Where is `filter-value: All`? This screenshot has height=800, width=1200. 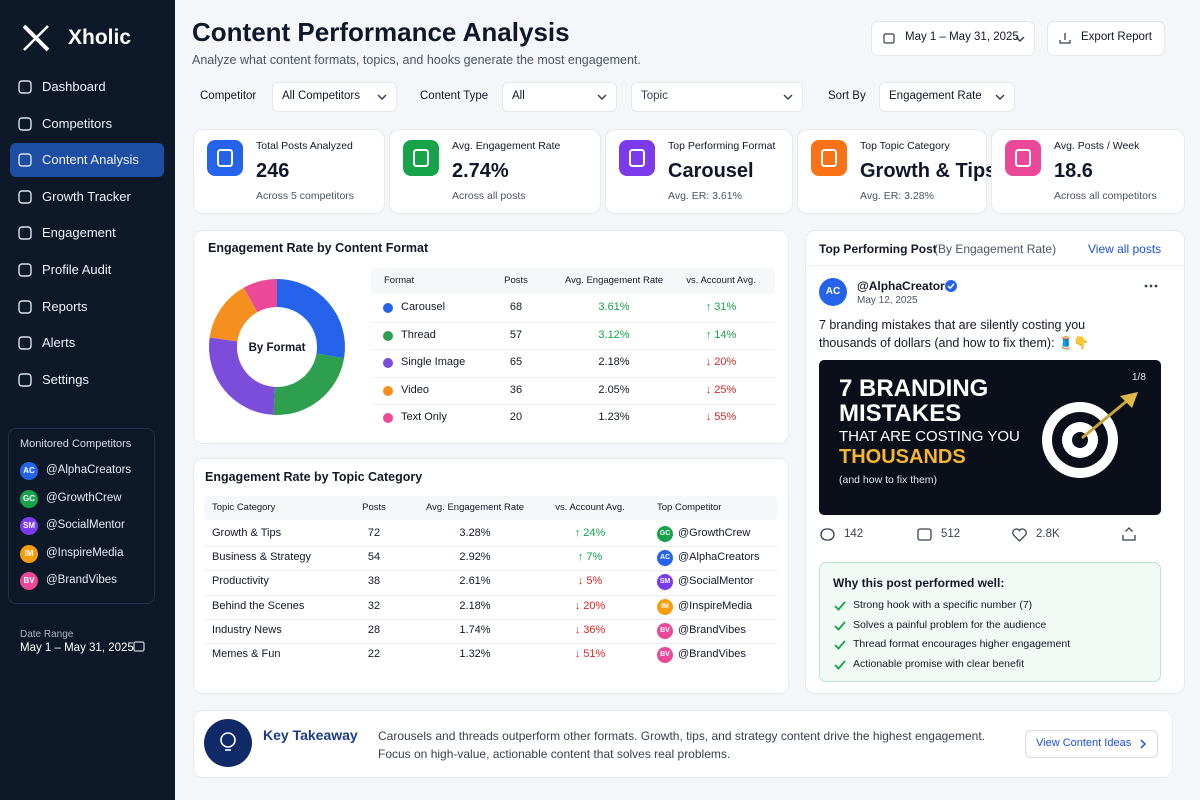
filter-value: All is located at coordinates (518, 96).